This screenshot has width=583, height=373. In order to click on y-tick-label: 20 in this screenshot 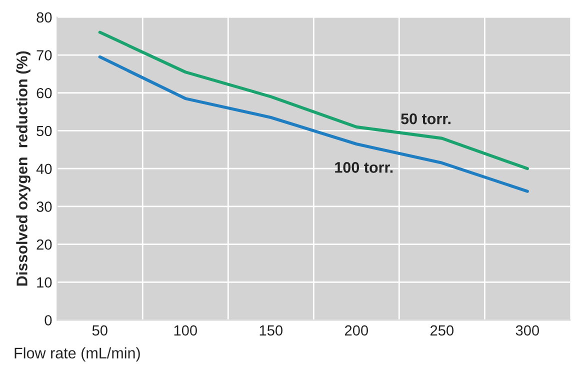, I will do `click(44, 244)`.